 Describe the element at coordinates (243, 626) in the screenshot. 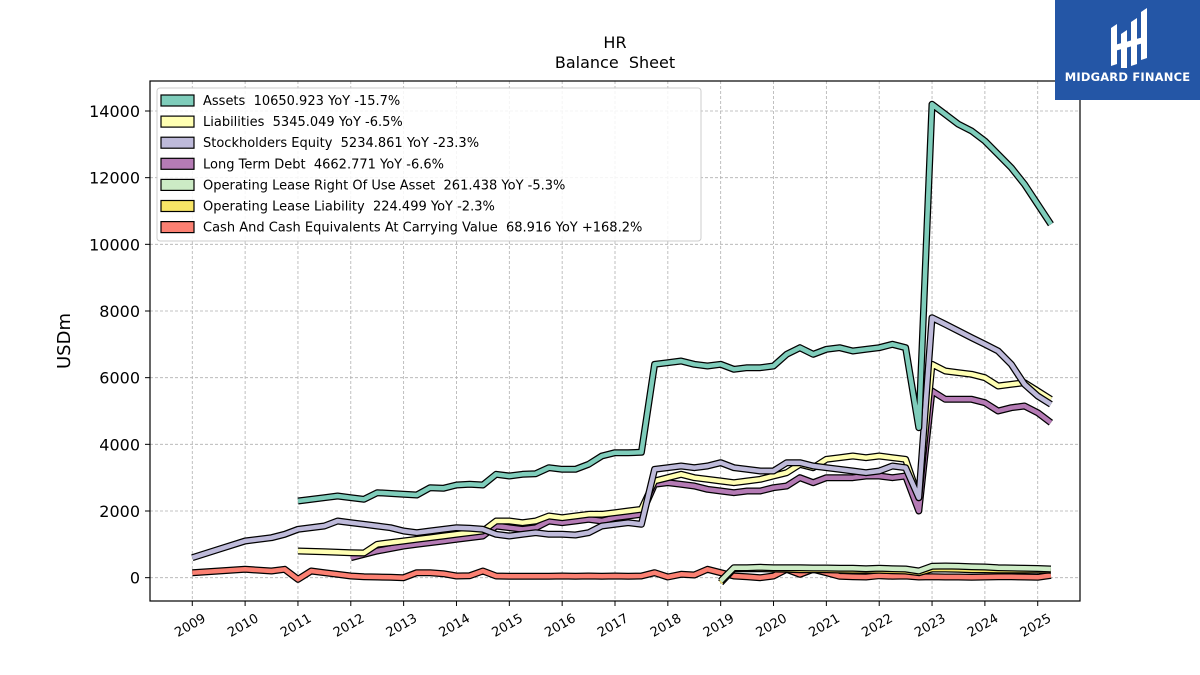

I see `x-tick-label: 2010` at that location.